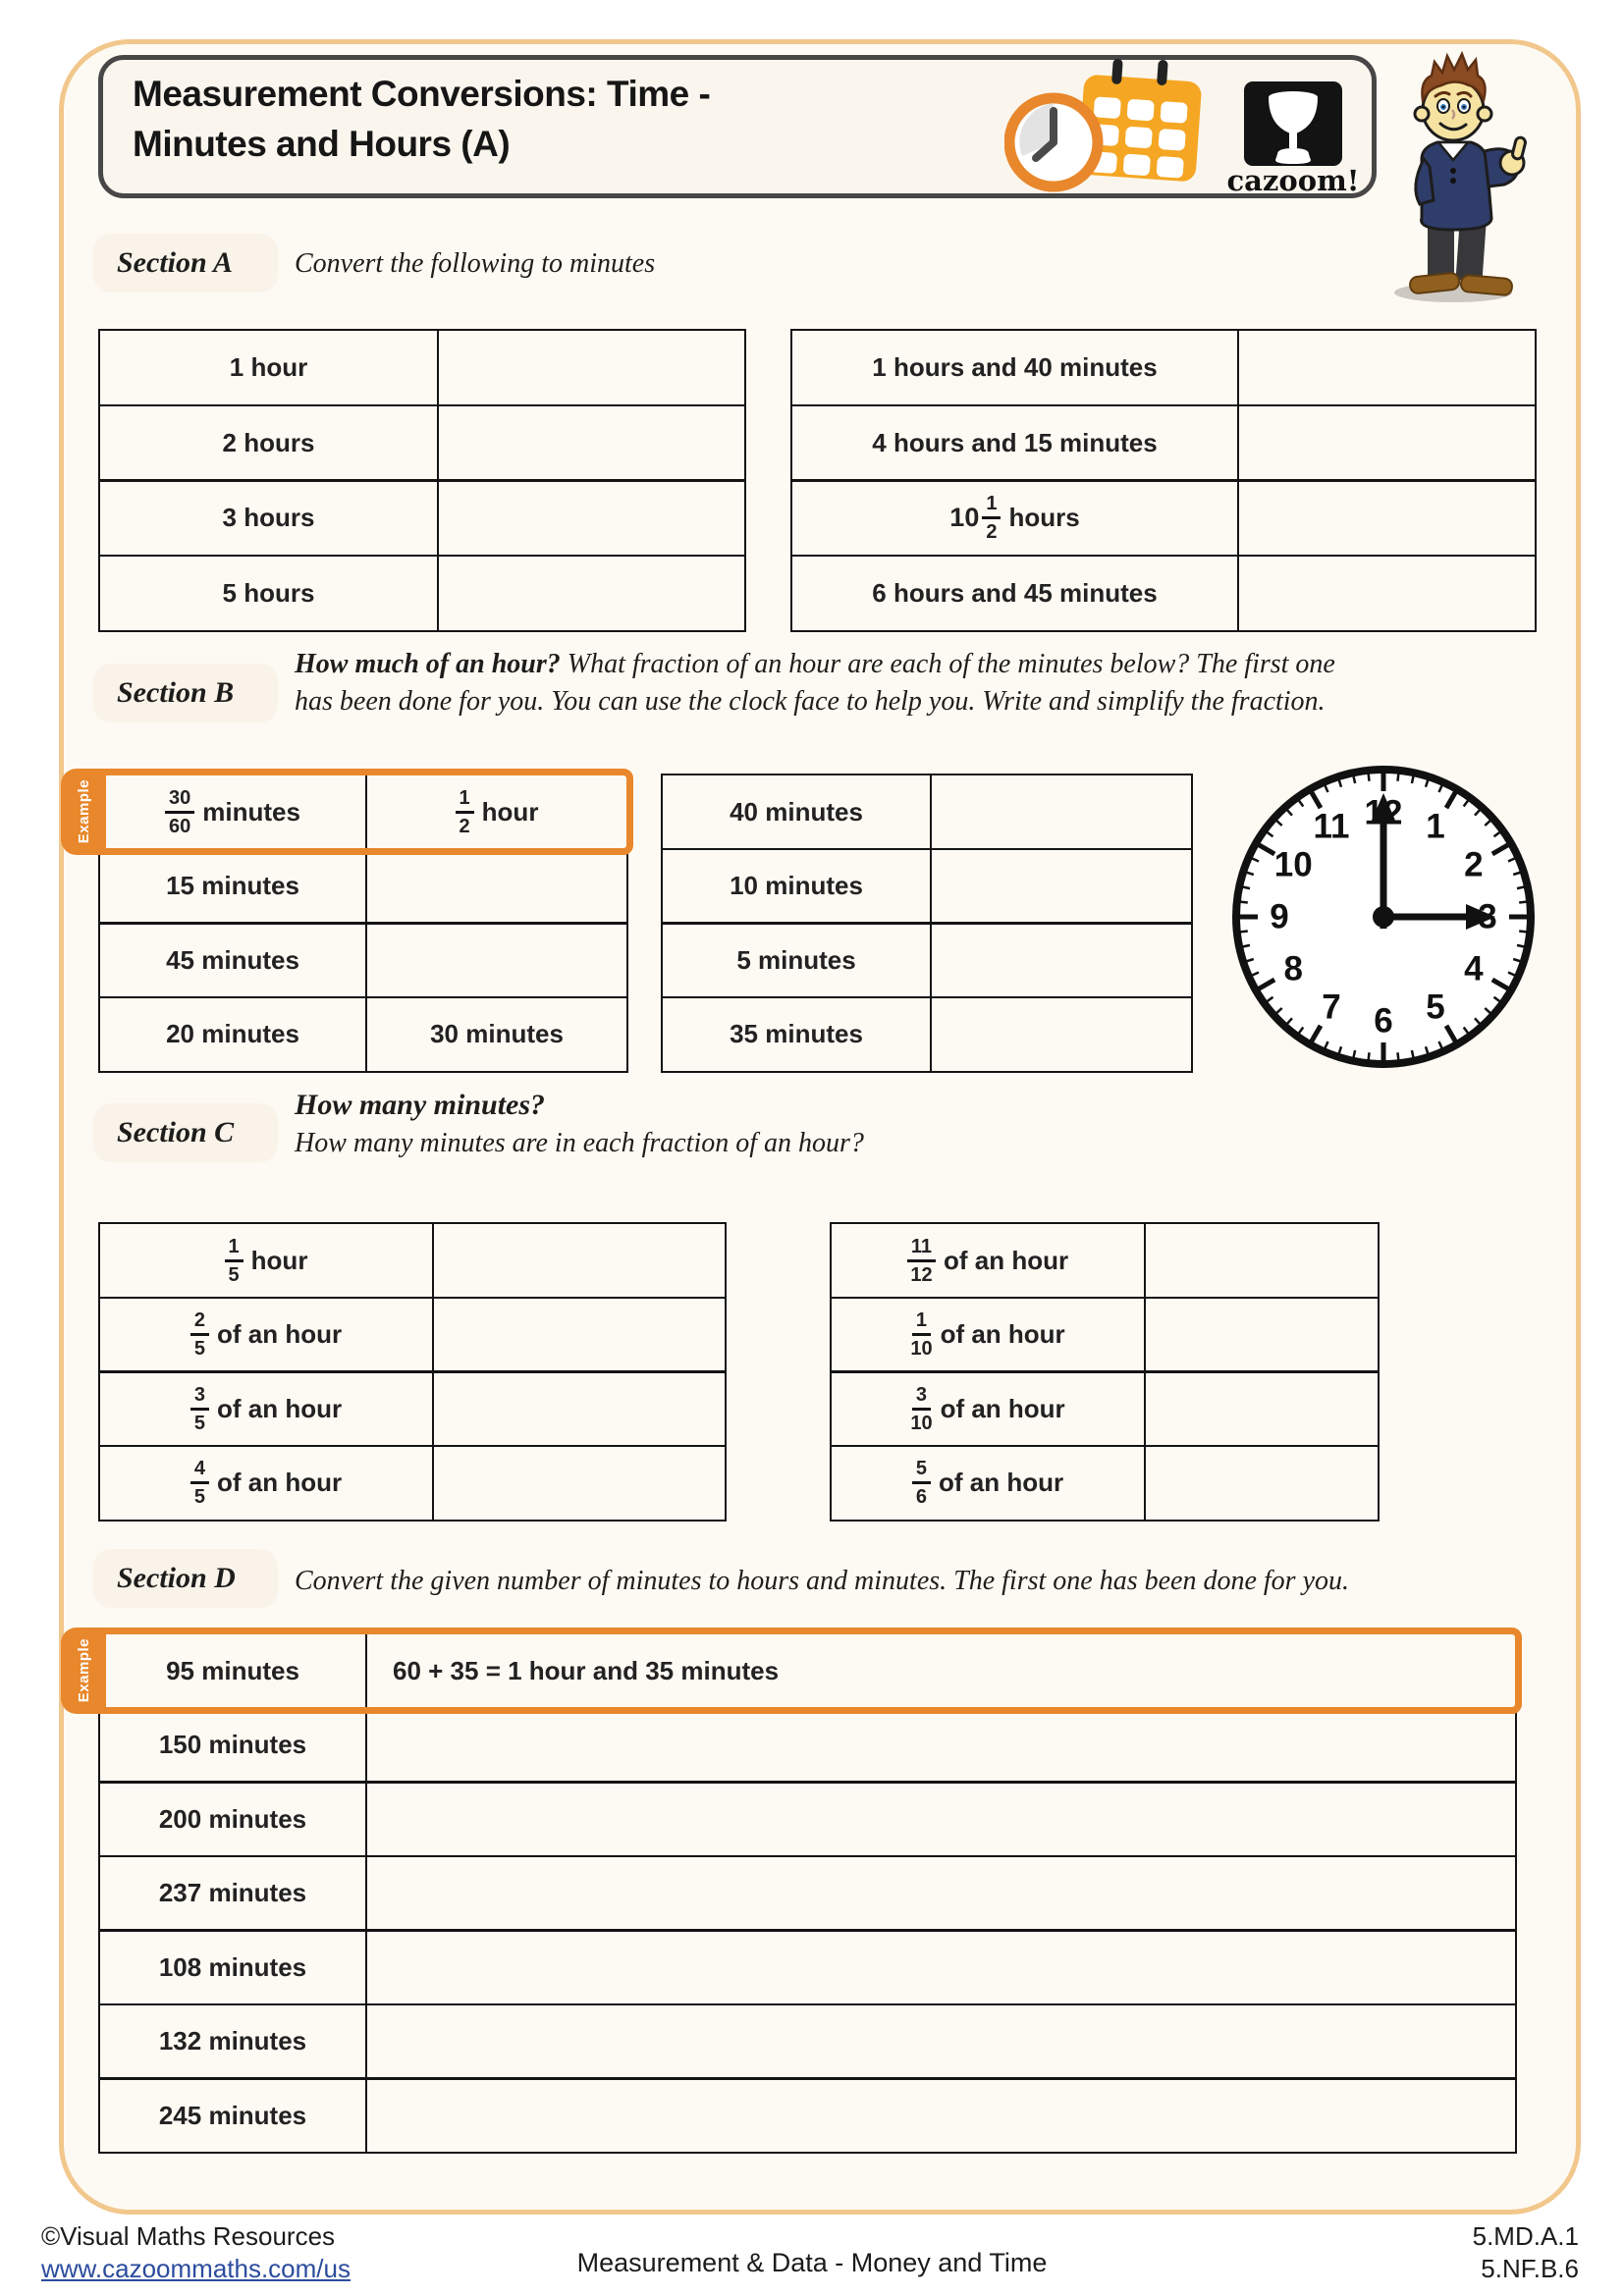 The height and width of the screenshot is (2296, 1624). What do you see at coordinates (233, 1745) in the screenshot?
I see `question-cell: 150 minutes` at bounding box center [233, 1745].